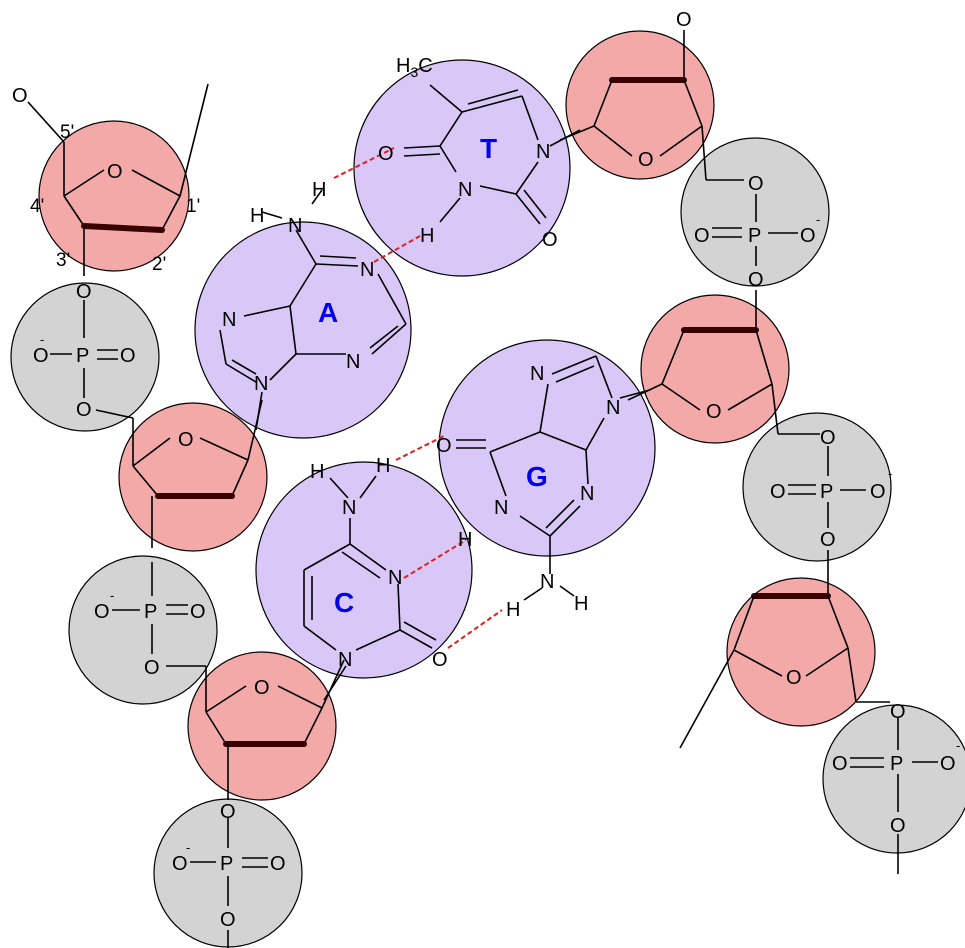 This screenshot has width=965, height=948. Describe the element at coordinates (193, 206) in the screenshot. I see `svg-text: 1'` at that location.